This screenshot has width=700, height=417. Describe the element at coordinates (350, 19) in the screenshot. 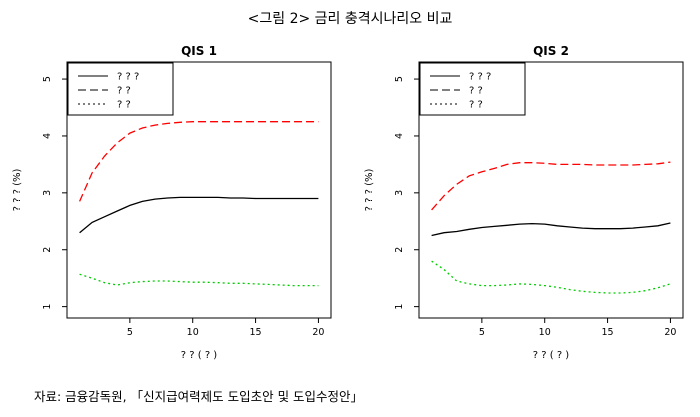

I see `figure-title: <그림 2> 금리 충격시나리오 비교` at that location.